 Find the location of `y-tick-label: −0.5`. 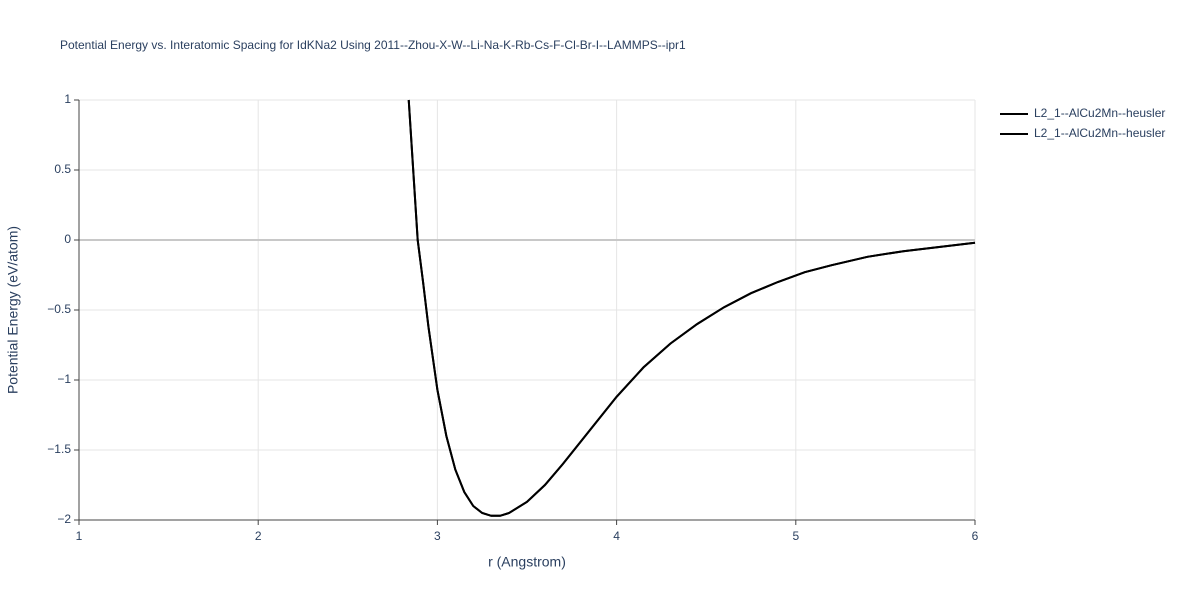

y-tick-label: −0.5 is located at coordinates (59, 309).